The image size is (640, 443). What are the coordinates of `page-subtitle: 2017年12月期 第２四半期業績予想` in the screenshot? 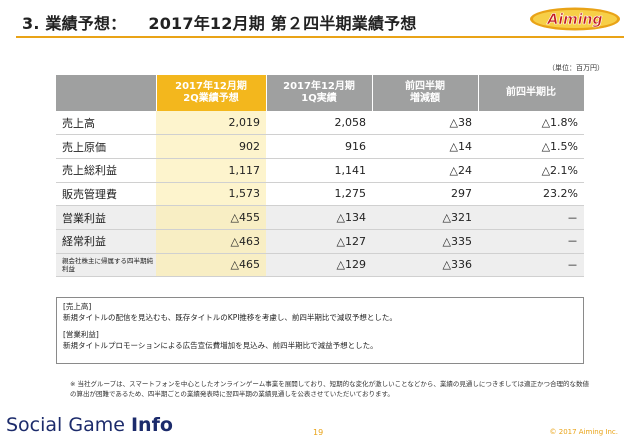 It's located at (282, 23).